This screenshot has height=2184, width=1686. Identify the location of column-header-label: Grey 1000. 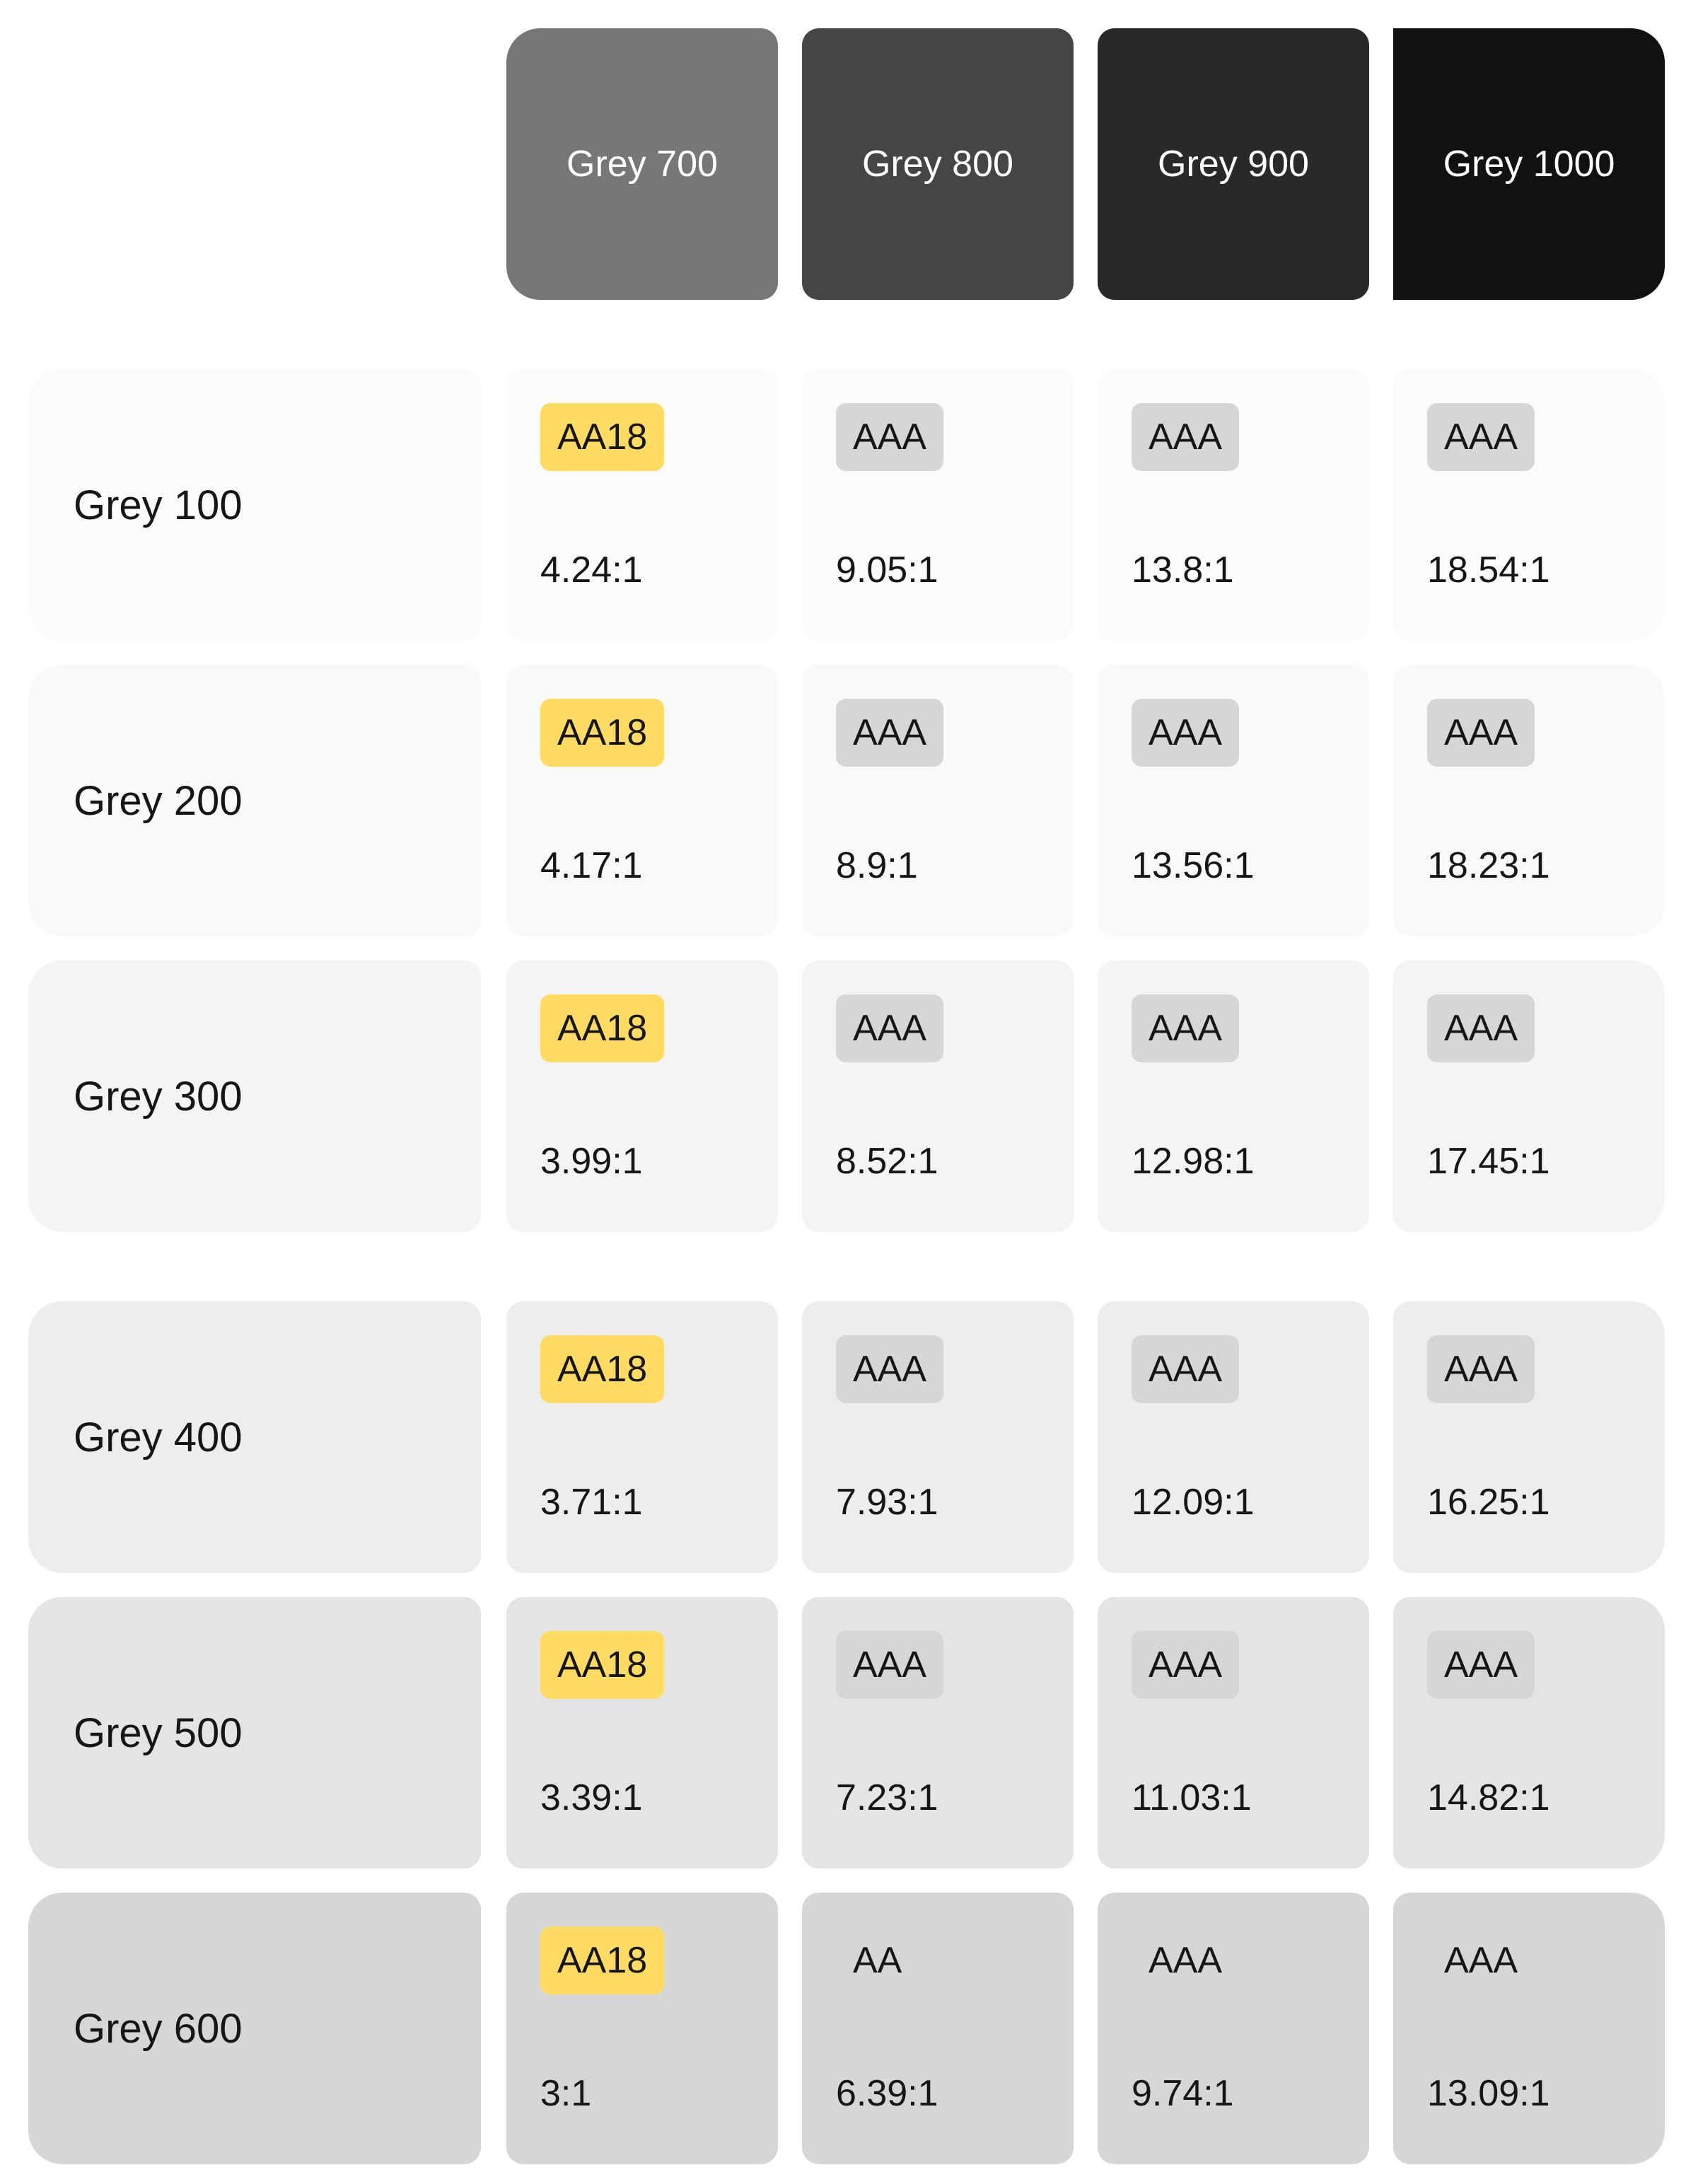
(1529, 164).